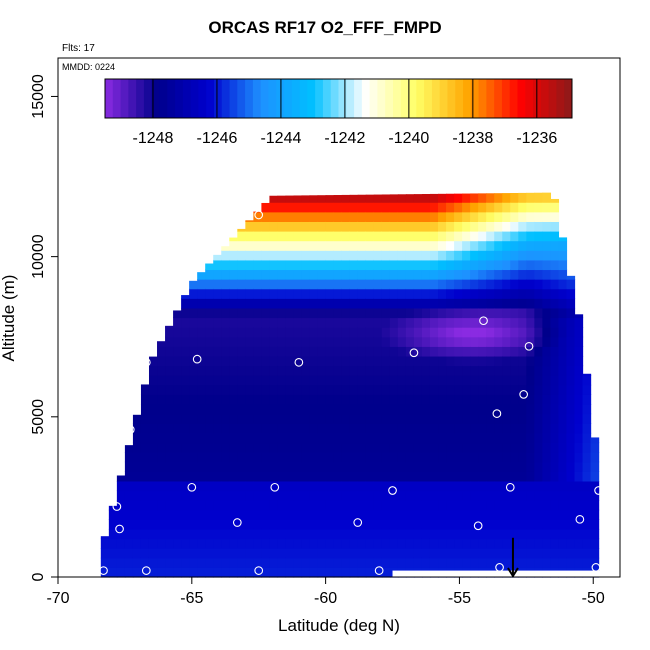  I want to click on colorbar-tick-label: -1242, so click(344, 138).